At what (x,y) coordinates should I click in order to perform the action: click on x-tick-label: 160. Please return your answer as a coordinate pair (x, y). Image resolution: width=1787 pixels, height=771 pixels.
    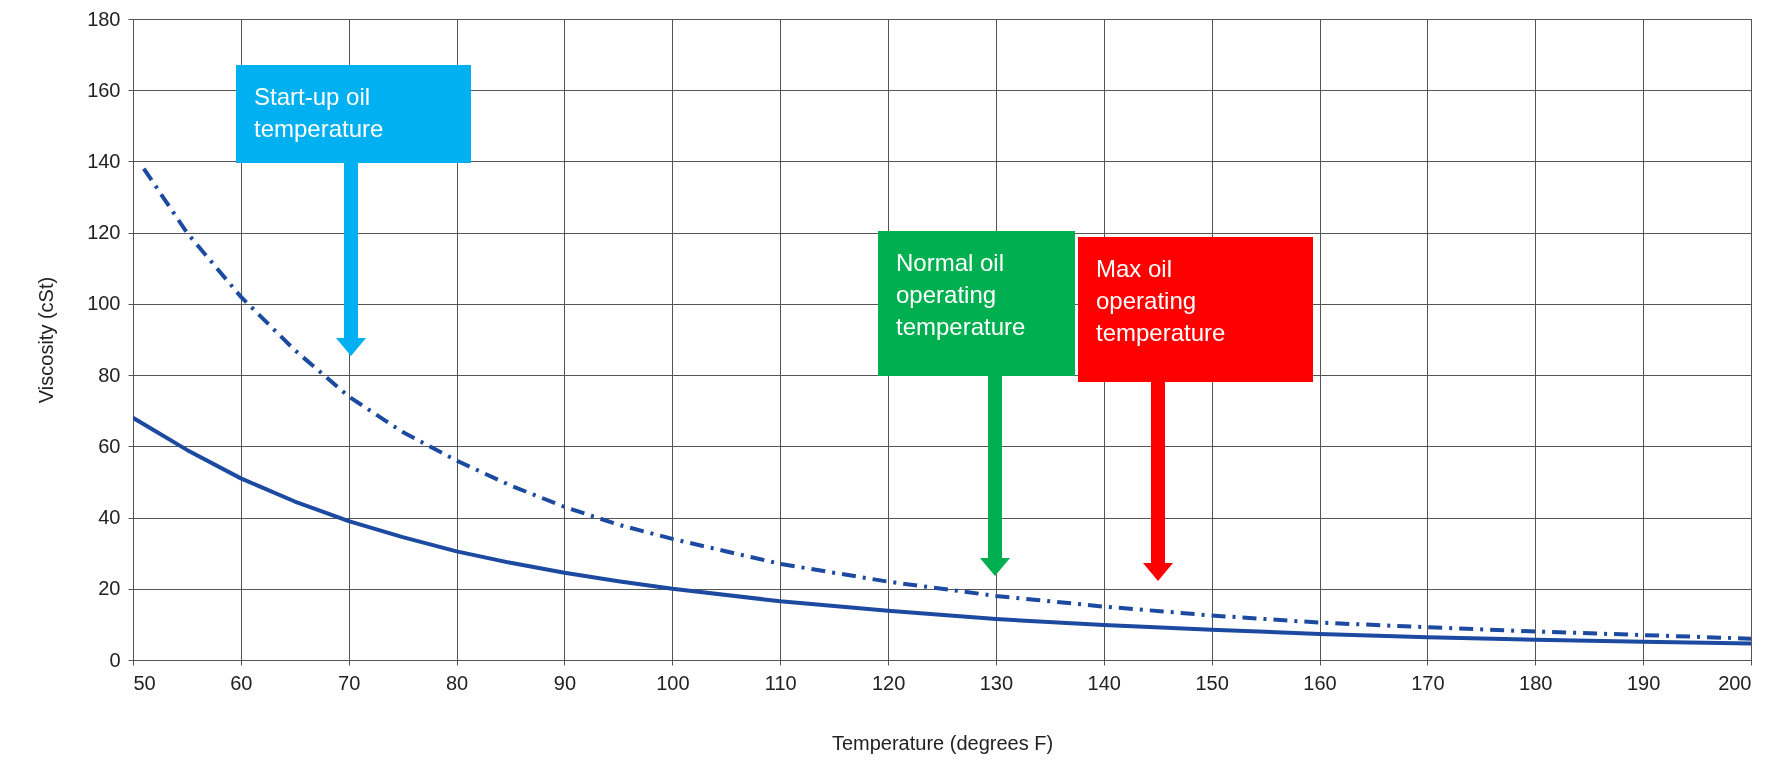
    Looking at the image, I should click on (1320, 682).